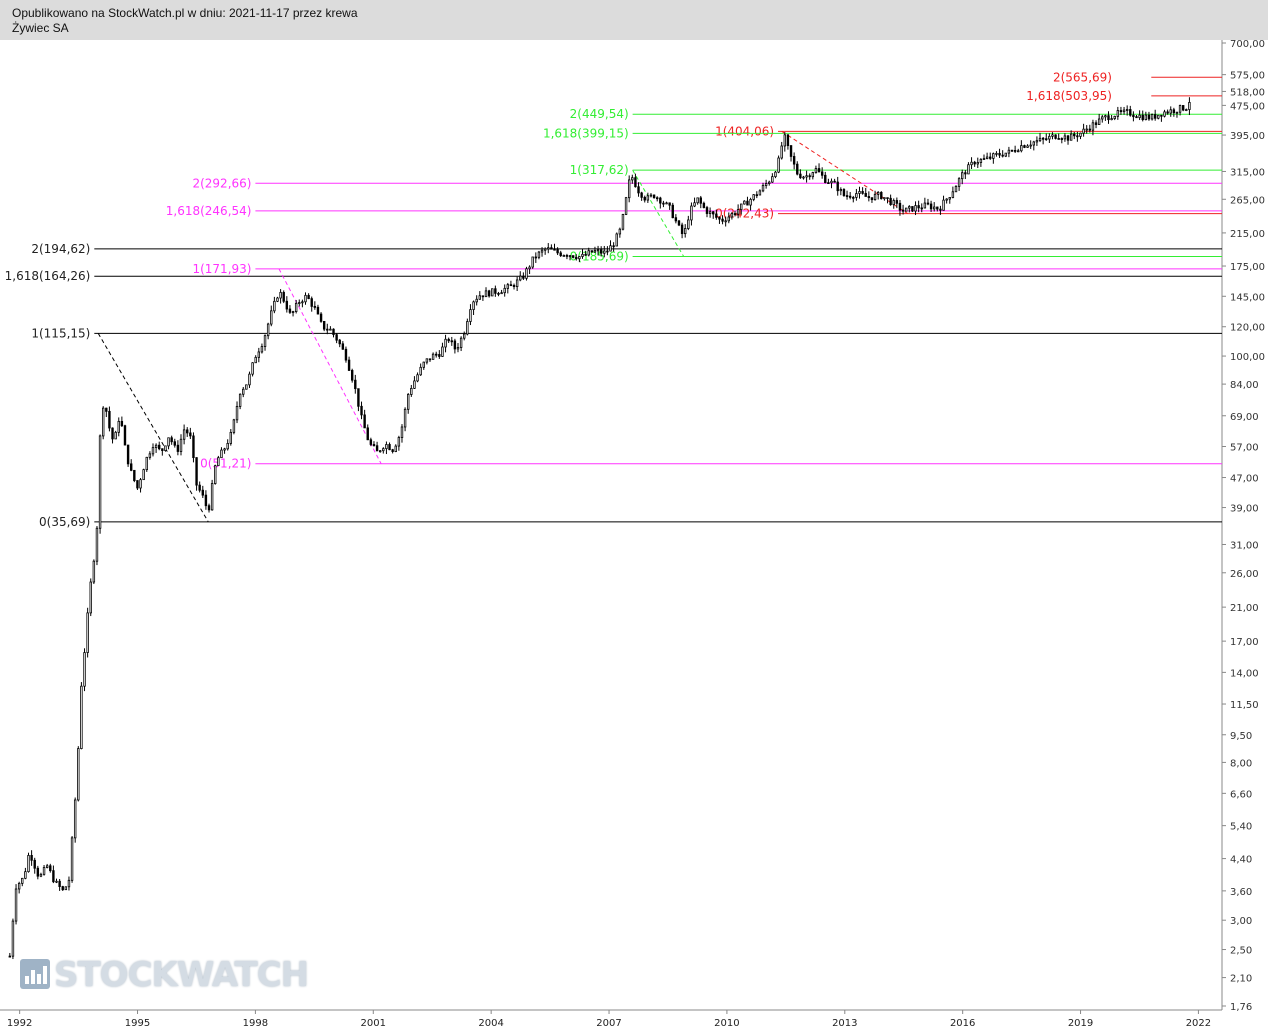 This screenshot has width=1268, height=1030. I want to click on y-tick-label: 39,00, so click(1244, 509).